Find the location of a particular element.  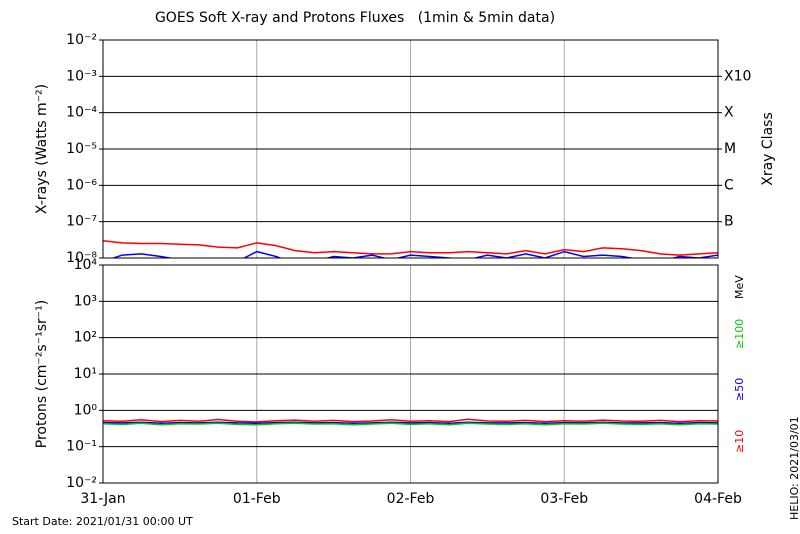

y-tick-label: 10⁻⁴ is located at coordinates (81, 113).